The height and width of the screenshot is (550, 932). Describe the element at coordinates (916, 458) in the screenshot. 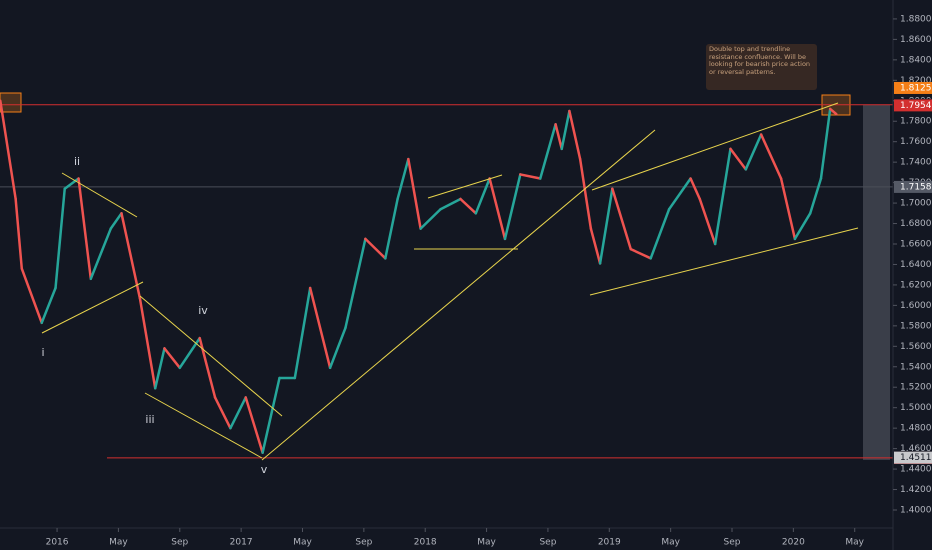

I see `price-tag-label: 1.45118` at that location.